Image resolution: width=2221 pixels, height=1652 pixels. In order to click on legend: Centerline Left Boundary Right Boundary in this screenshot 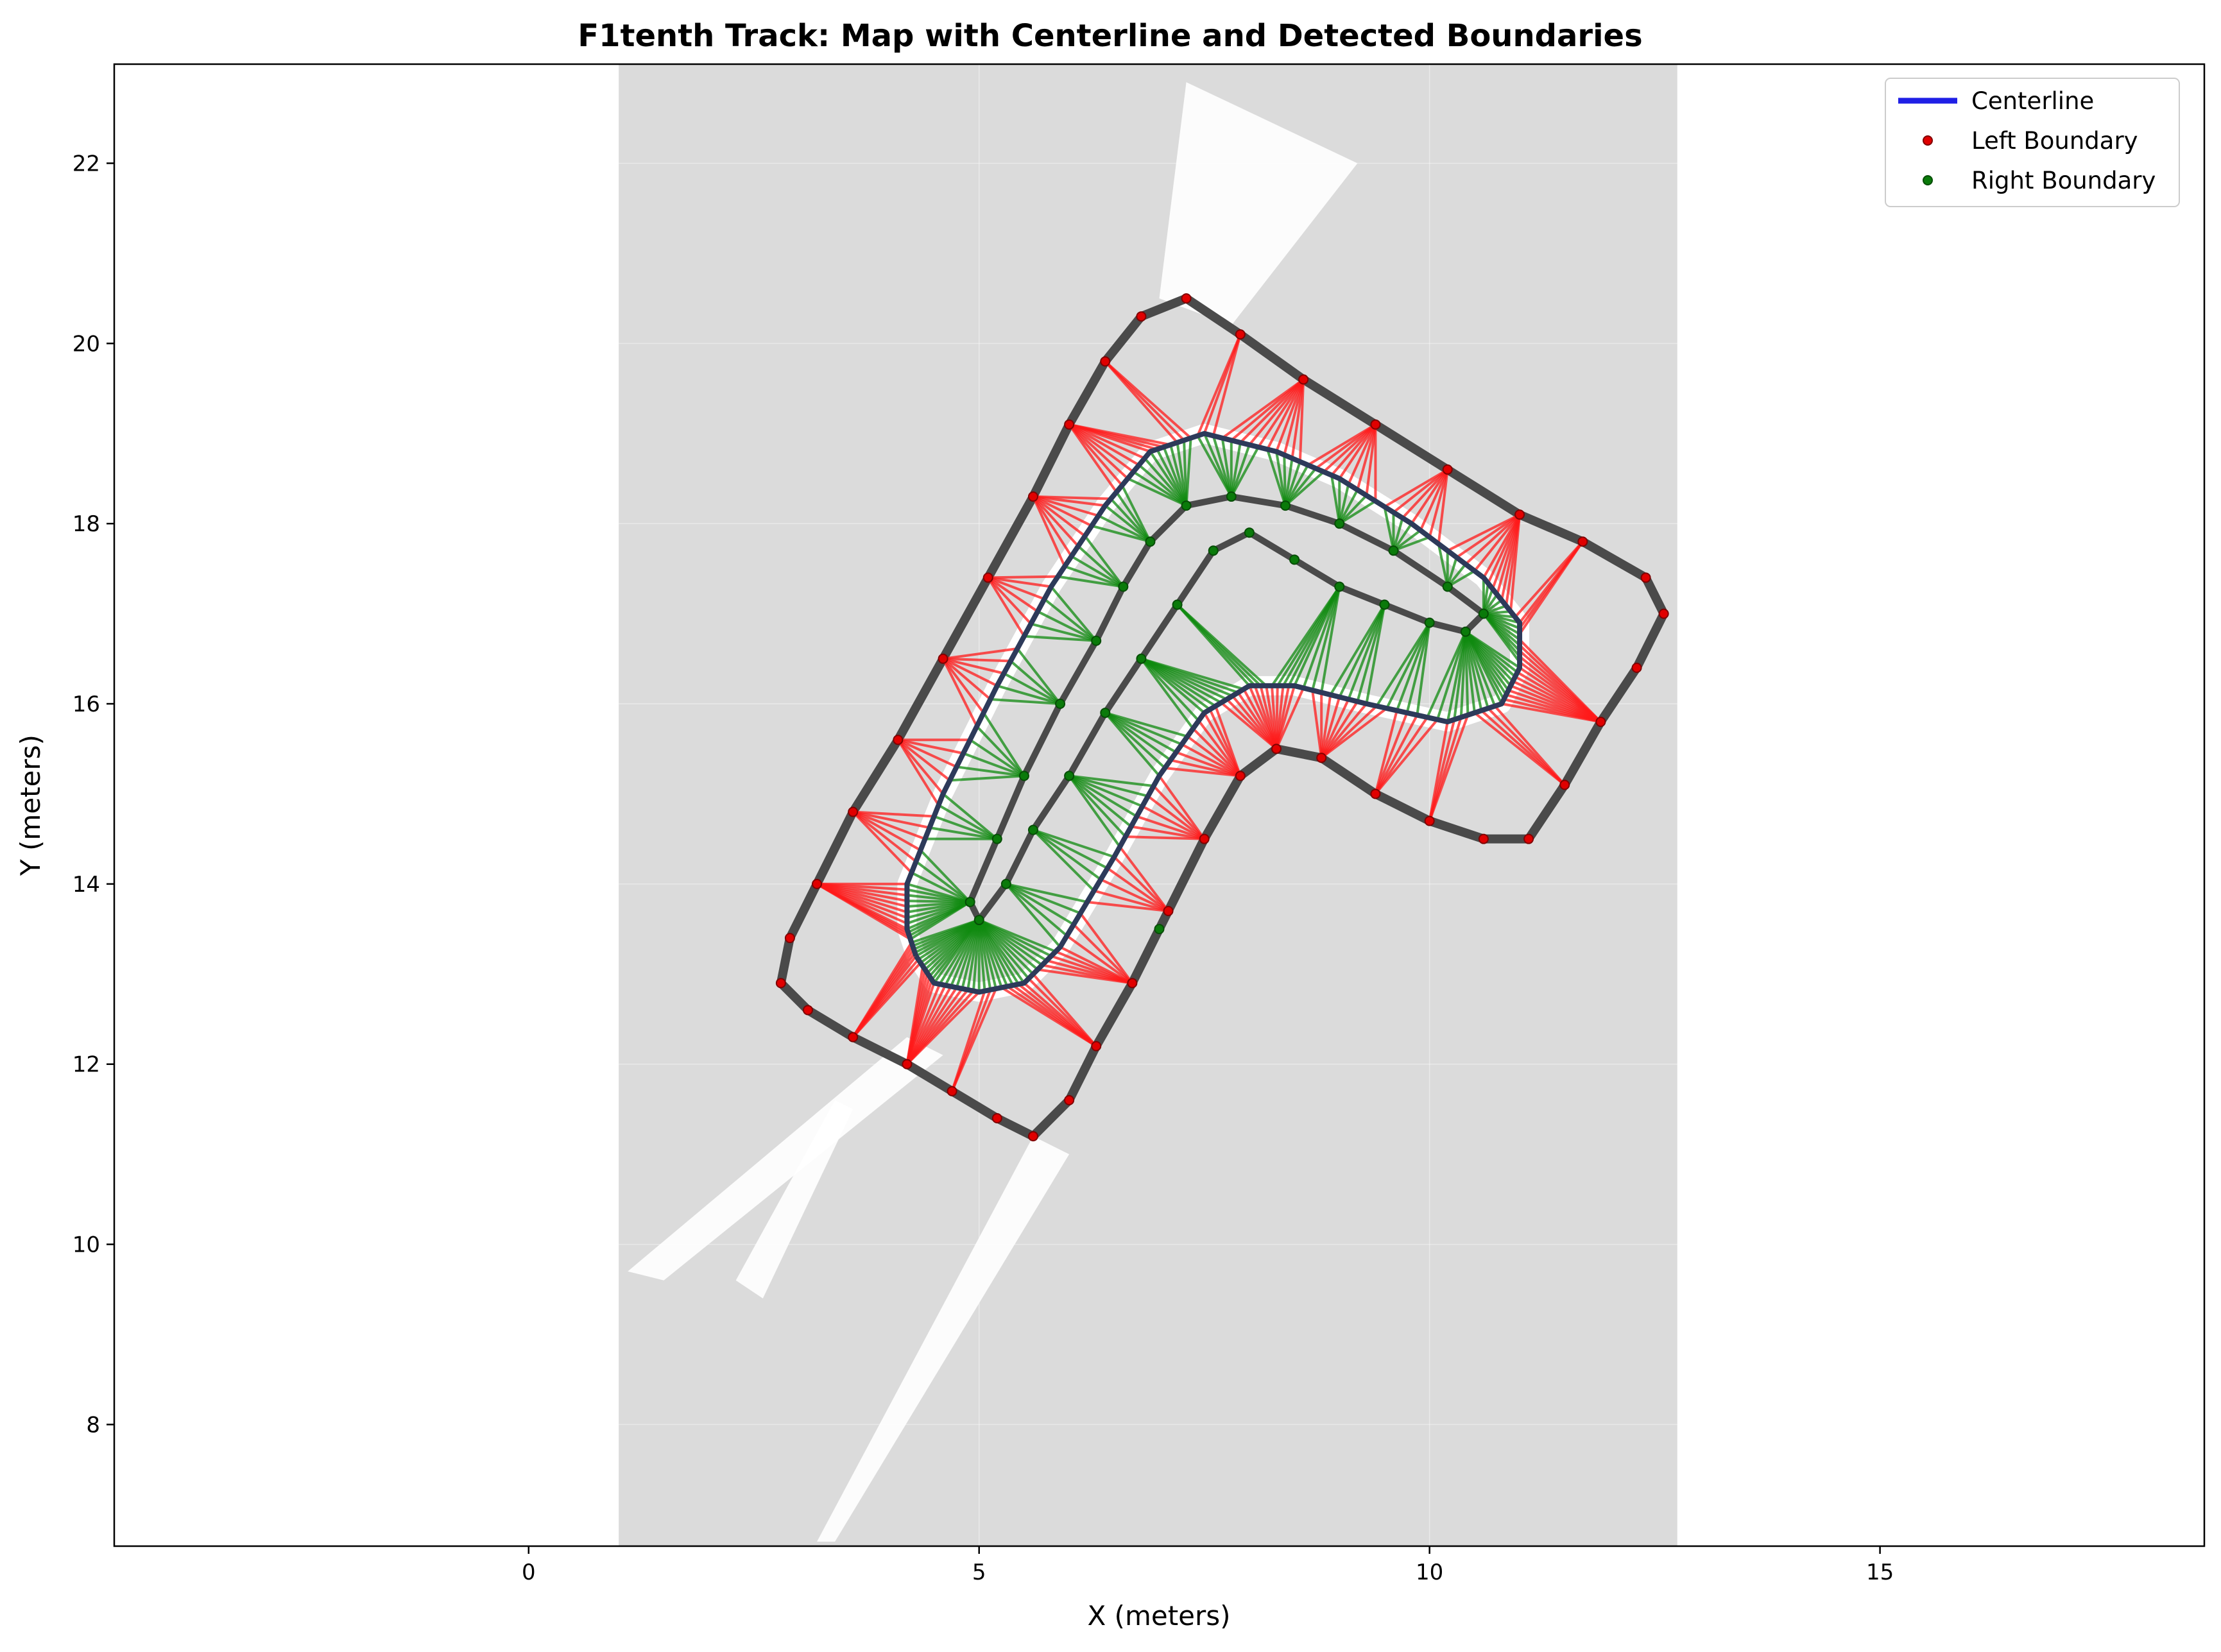, I will do `click(2032, 142)`.